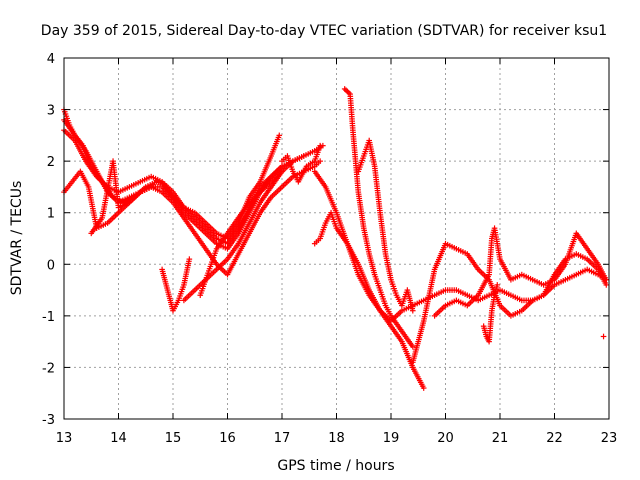 The image size is (640, 480). I want to click on x-tick-label: 23, so click(609, 438).